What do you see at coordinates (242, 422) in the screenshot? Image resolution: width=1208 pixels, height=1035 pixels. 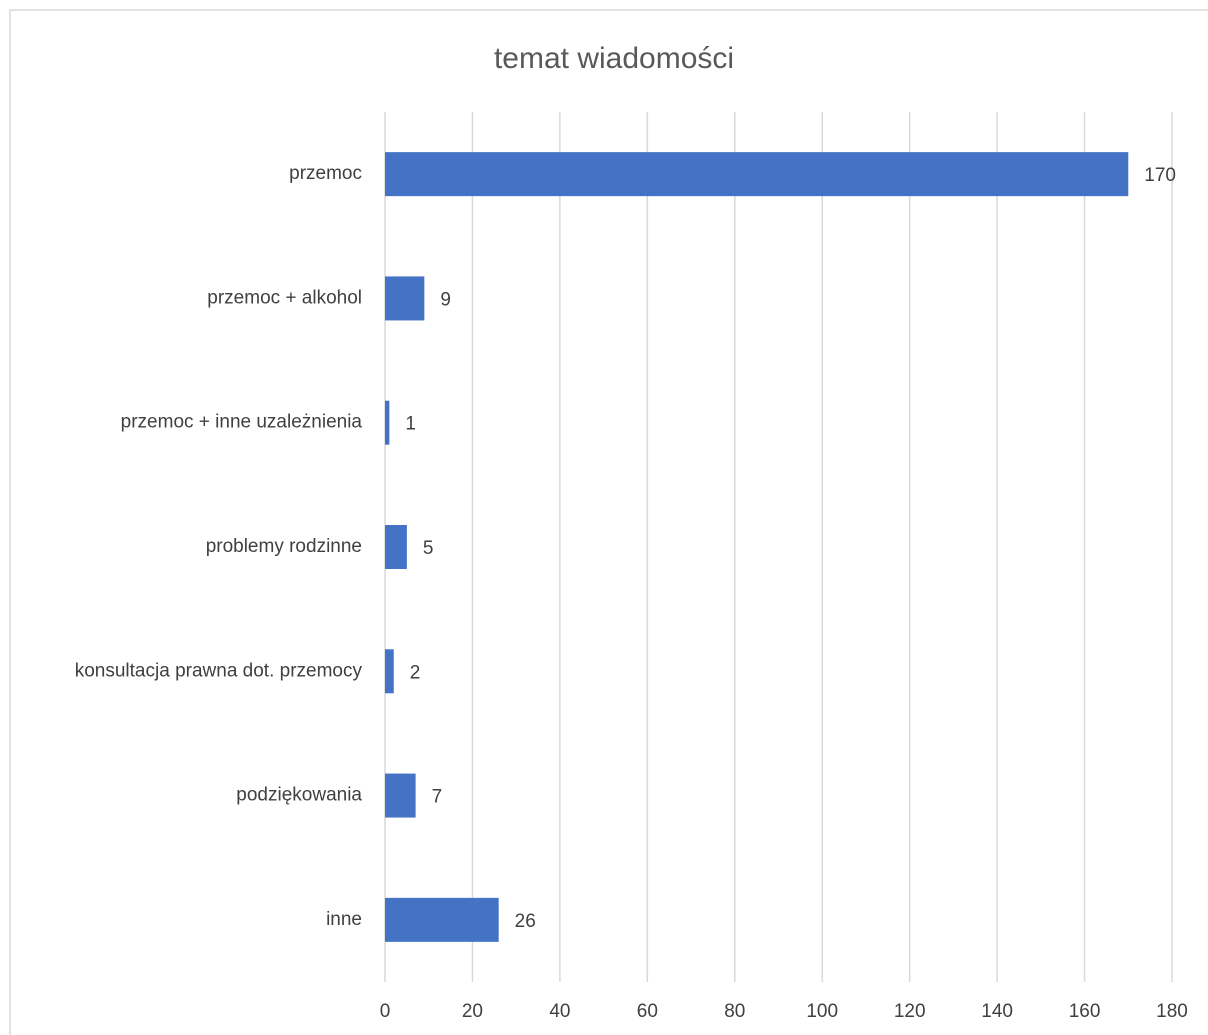 I see `y-tick-label: przemoc + inne uzależnienia` at bounding box center [242, 422].